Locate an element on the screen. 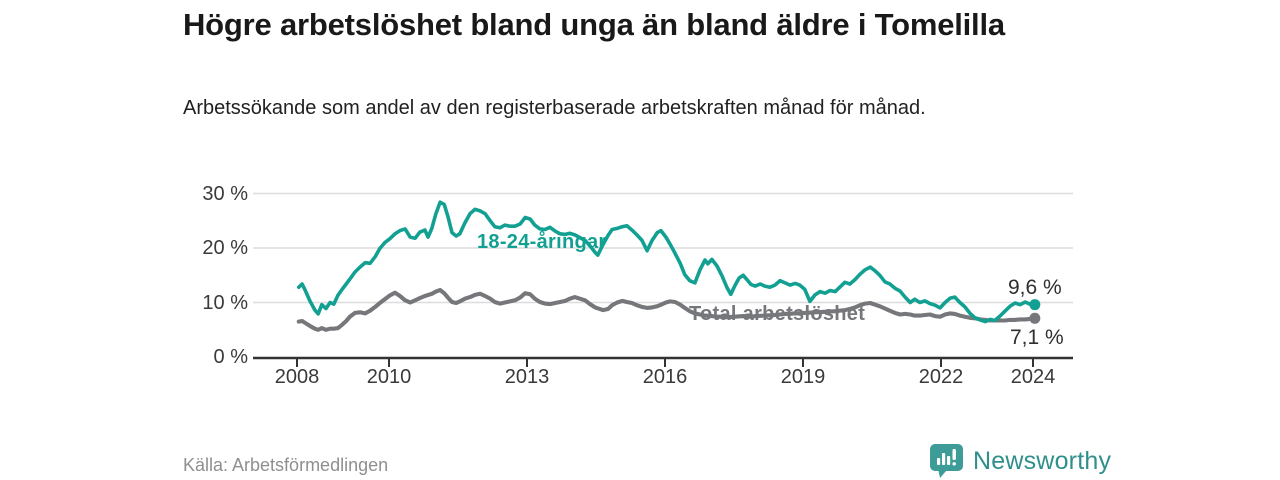  series-label-young: 18-24-åringar is located at coordinates (542, 242).